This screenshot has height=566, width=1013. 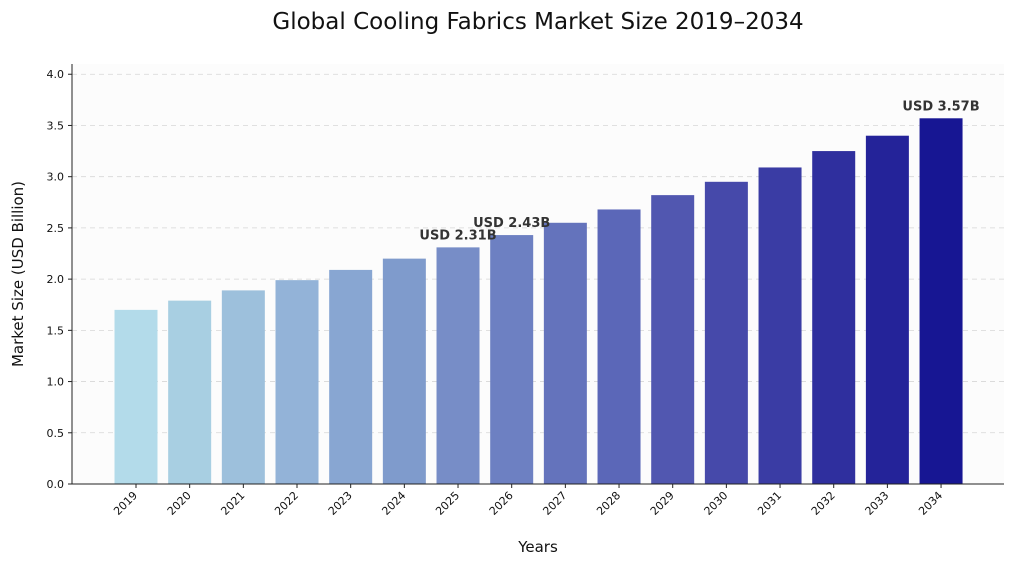 I want to click on bar-2022, so click(x=297, y=382).